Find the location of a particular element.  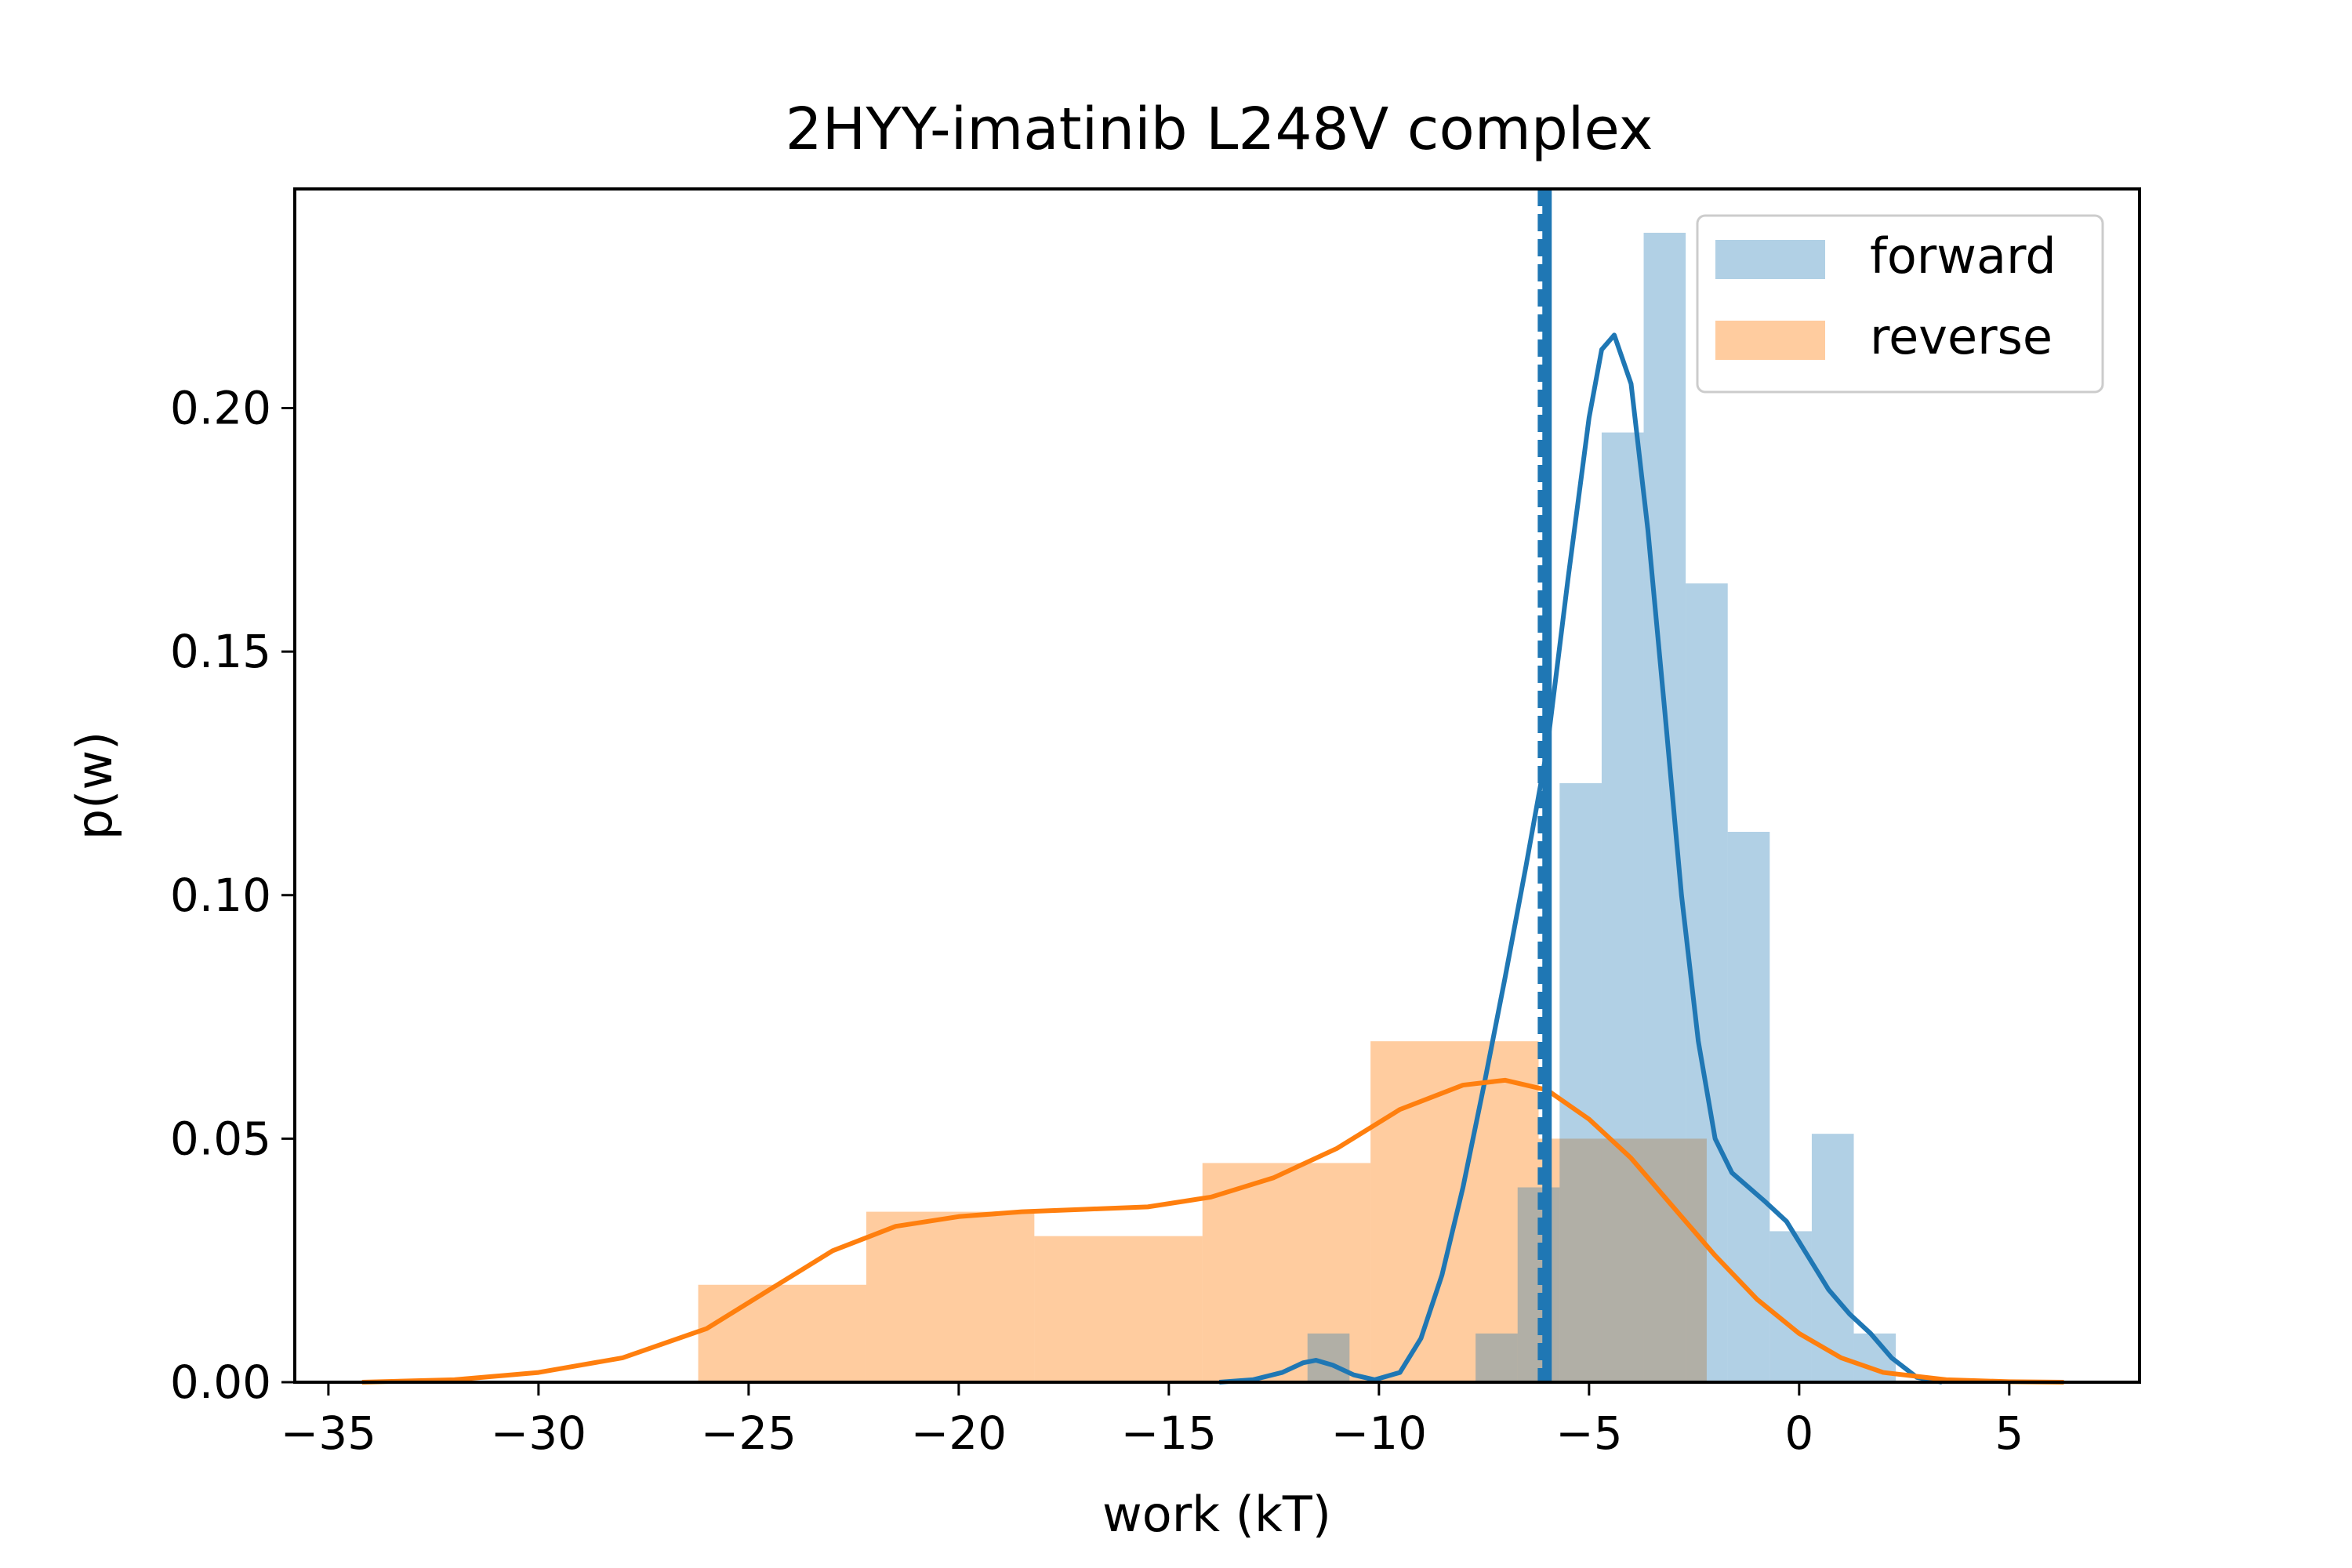

y-axis: 0.00 0.05 0.10 0.15 0.20 is located at coordinates (232, 895).